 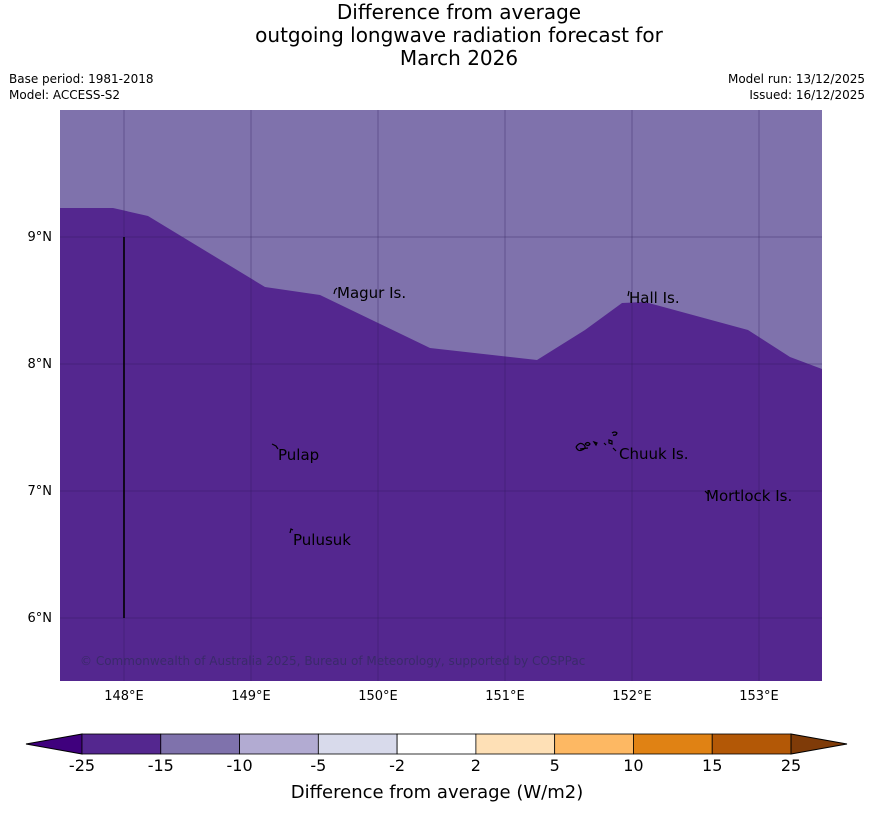 I want to click on colorbar-tick-label: -2, so click(x=397, y=765).